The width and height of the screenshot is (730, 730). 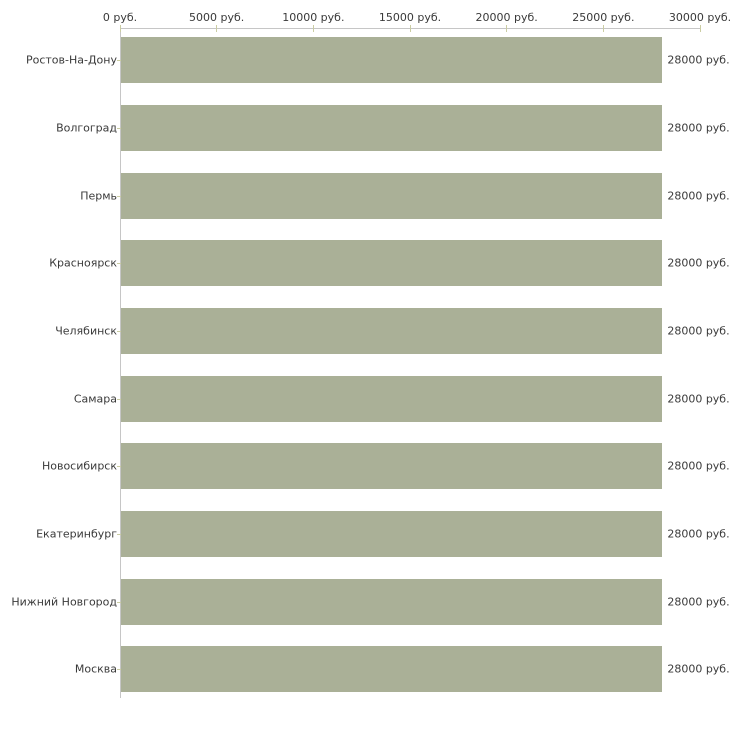 What do you see at coordinates (603, 17) in the screenshot?
I see `x-axis-tick-label: 25000 руб.` at bounding box center [603, 17].